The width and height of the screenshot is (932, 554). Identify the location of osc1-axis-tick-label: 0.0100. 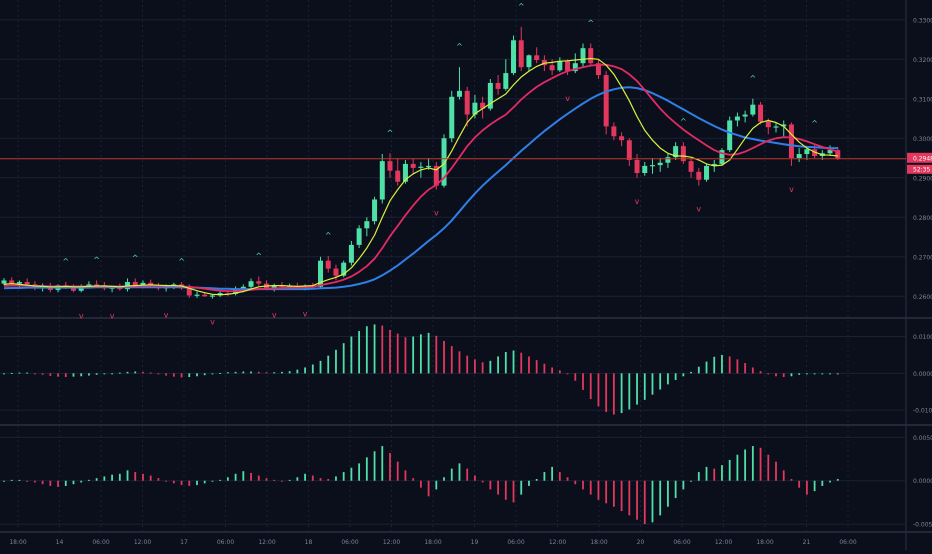
(922, 337).